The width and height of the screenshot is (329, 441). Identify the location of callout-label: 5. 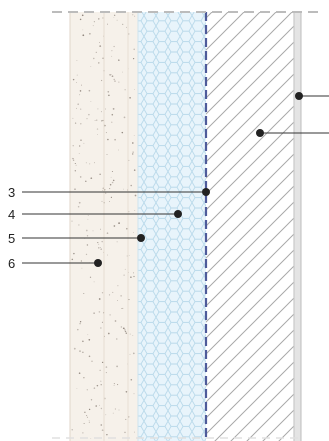
(11, 238).